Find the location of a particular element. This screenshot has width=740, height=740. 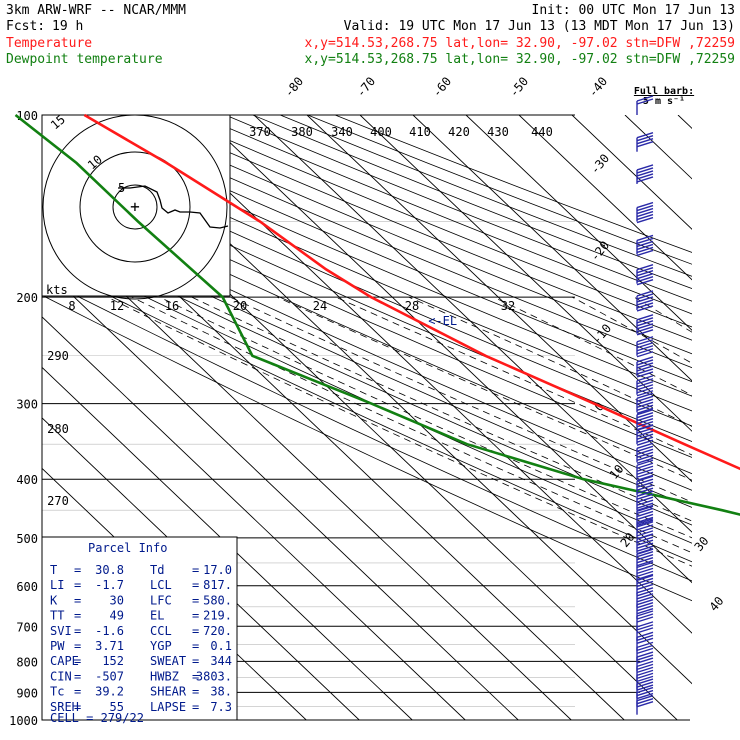

level-annotations: <-EL<-LFC<-CCL<-LCL is located at coordinates (442, 321).